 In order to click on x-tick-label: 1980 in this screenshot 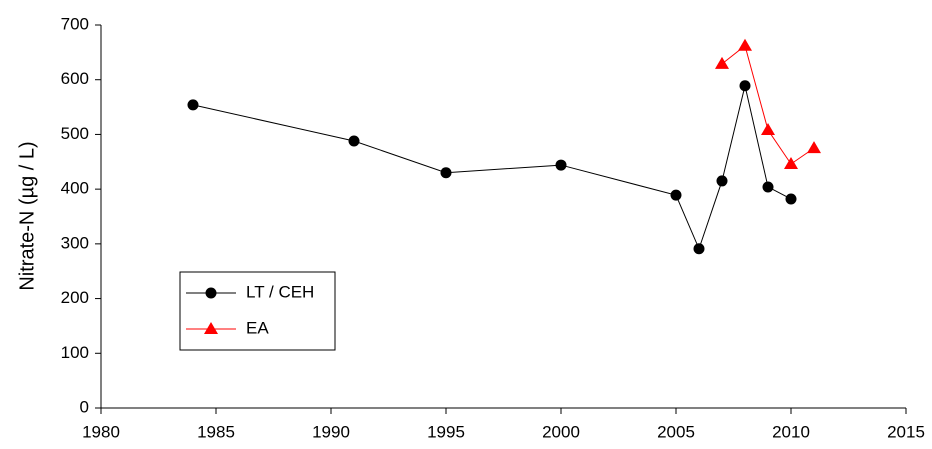, I will do `click(101, 431)`.